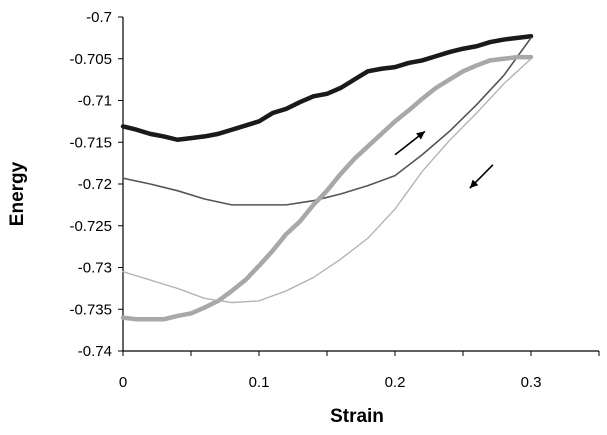 The image size is (607, 435). What do you see at coordinates (123, 382) in the screenshot?
I see `x-tick-label: 0` at bounding box center [123, 382].